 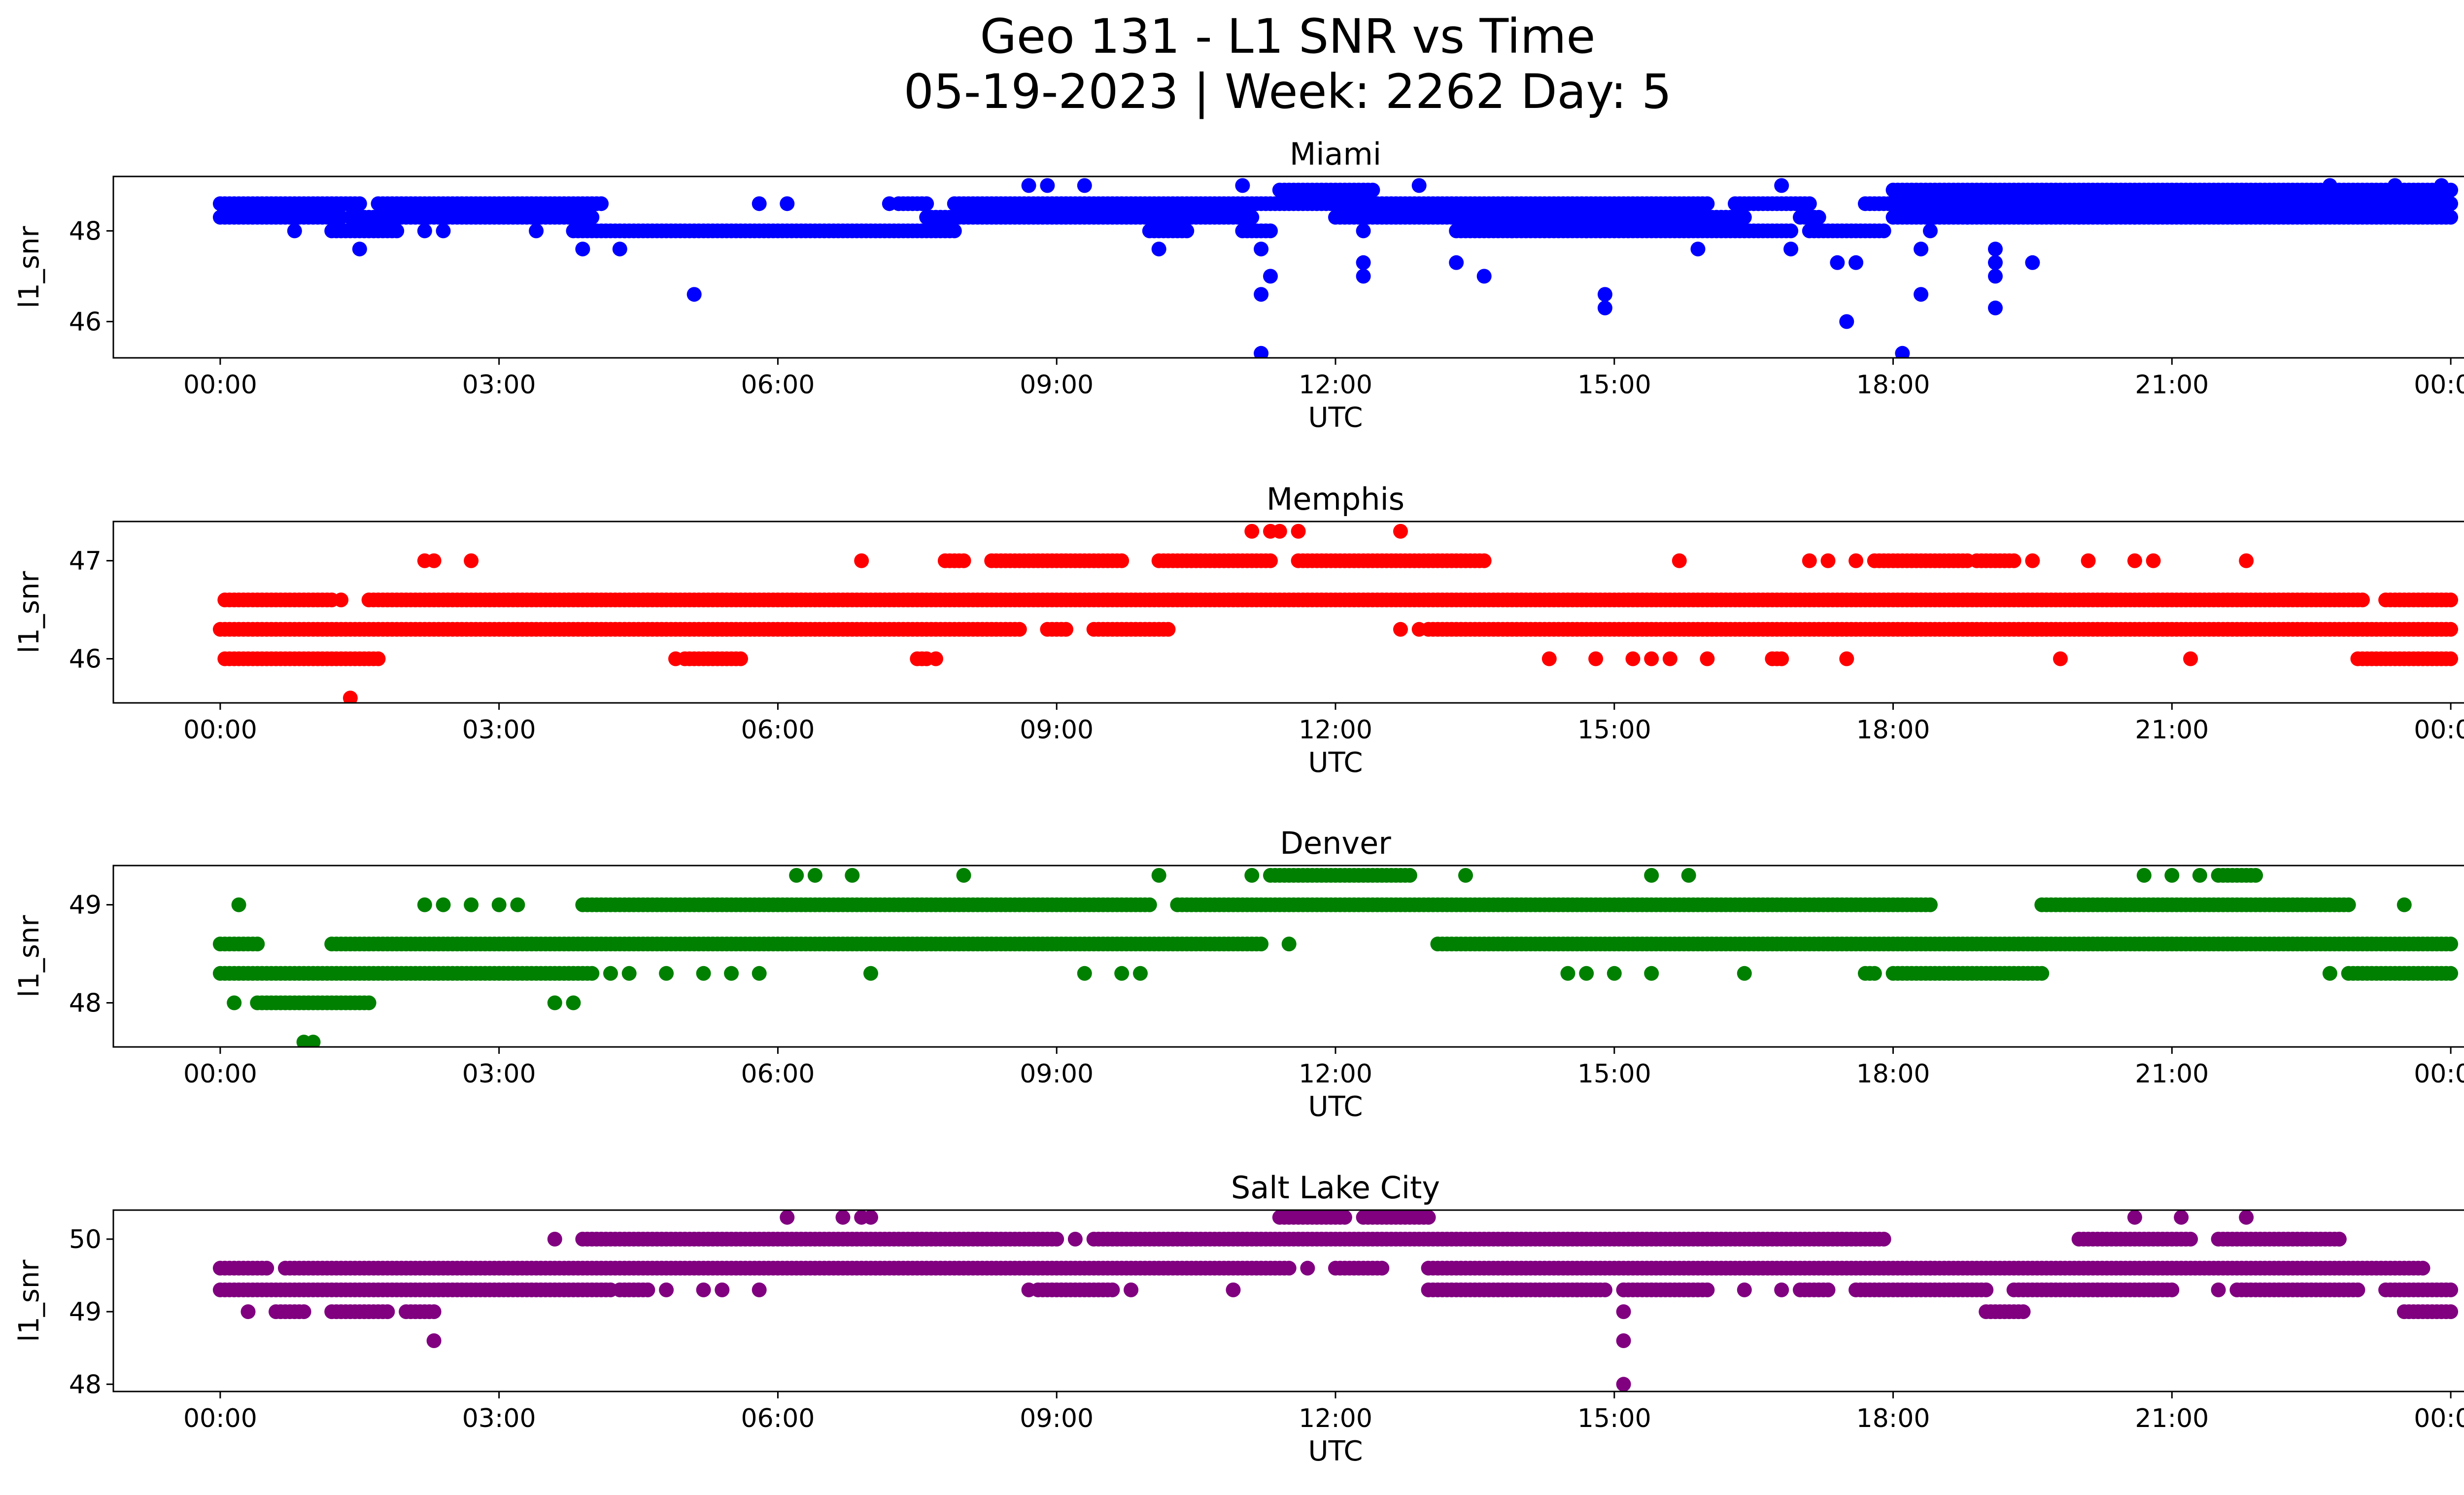 I want to click on y-tick-label: 49, so click(x=85, y=1312).